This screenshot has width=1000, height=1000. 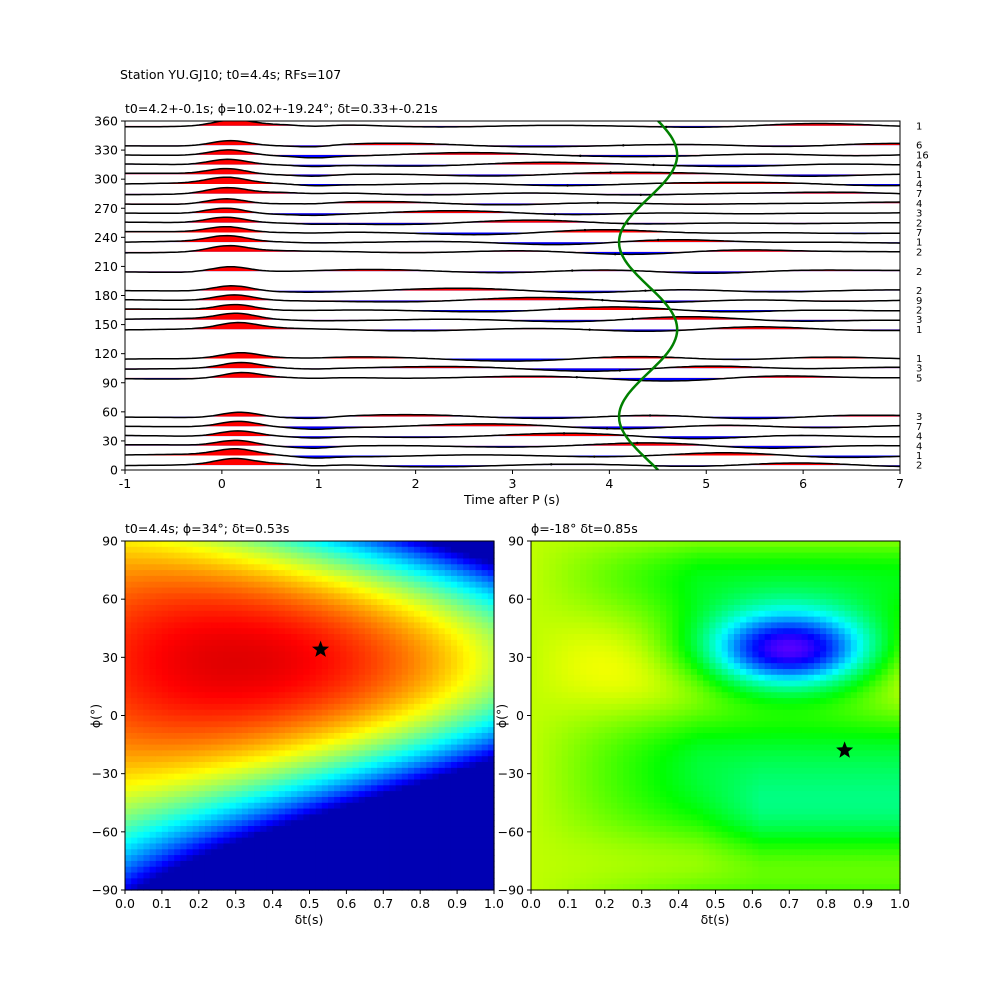 What do you see at coordinates (512, 124) in the screenshot?
I see `trace-line` at bounding box center [512, 124].